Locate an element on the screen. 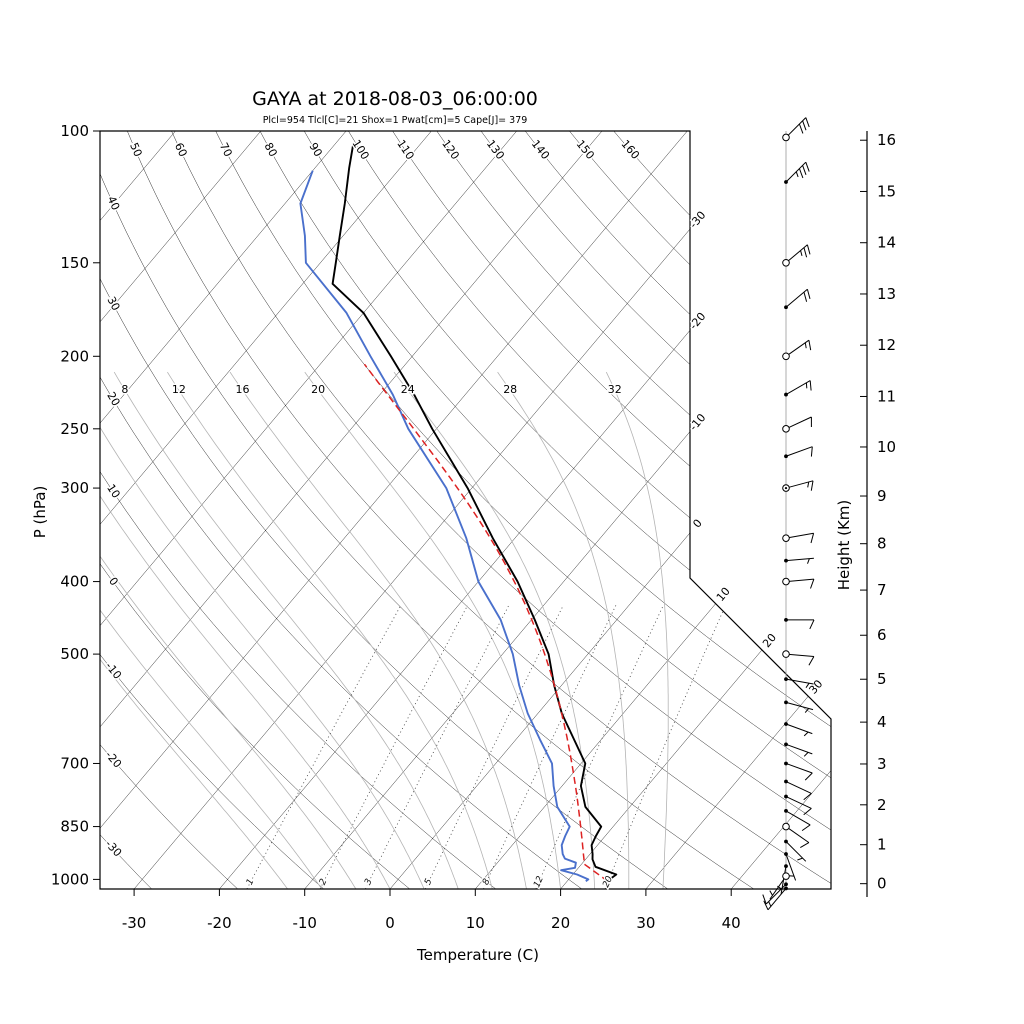 This screenshot has height=1024, width=1024. svg-text: 7 is located at coordinates (882, 590).